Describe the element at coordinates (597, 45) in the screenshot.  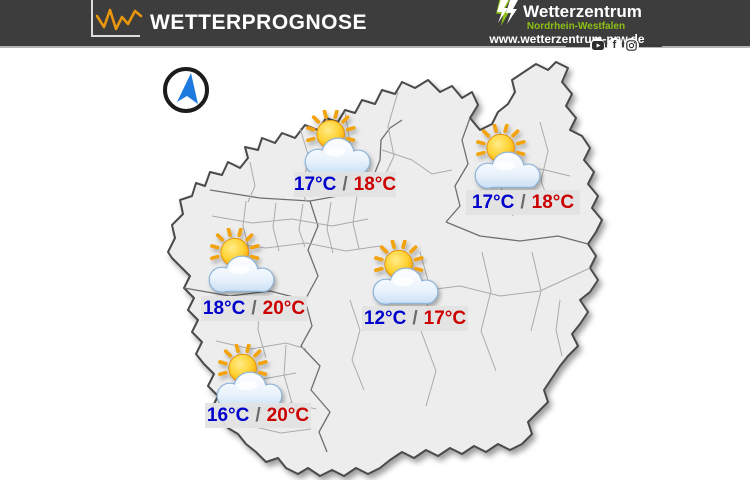
I see `youtube-icon` at that location.